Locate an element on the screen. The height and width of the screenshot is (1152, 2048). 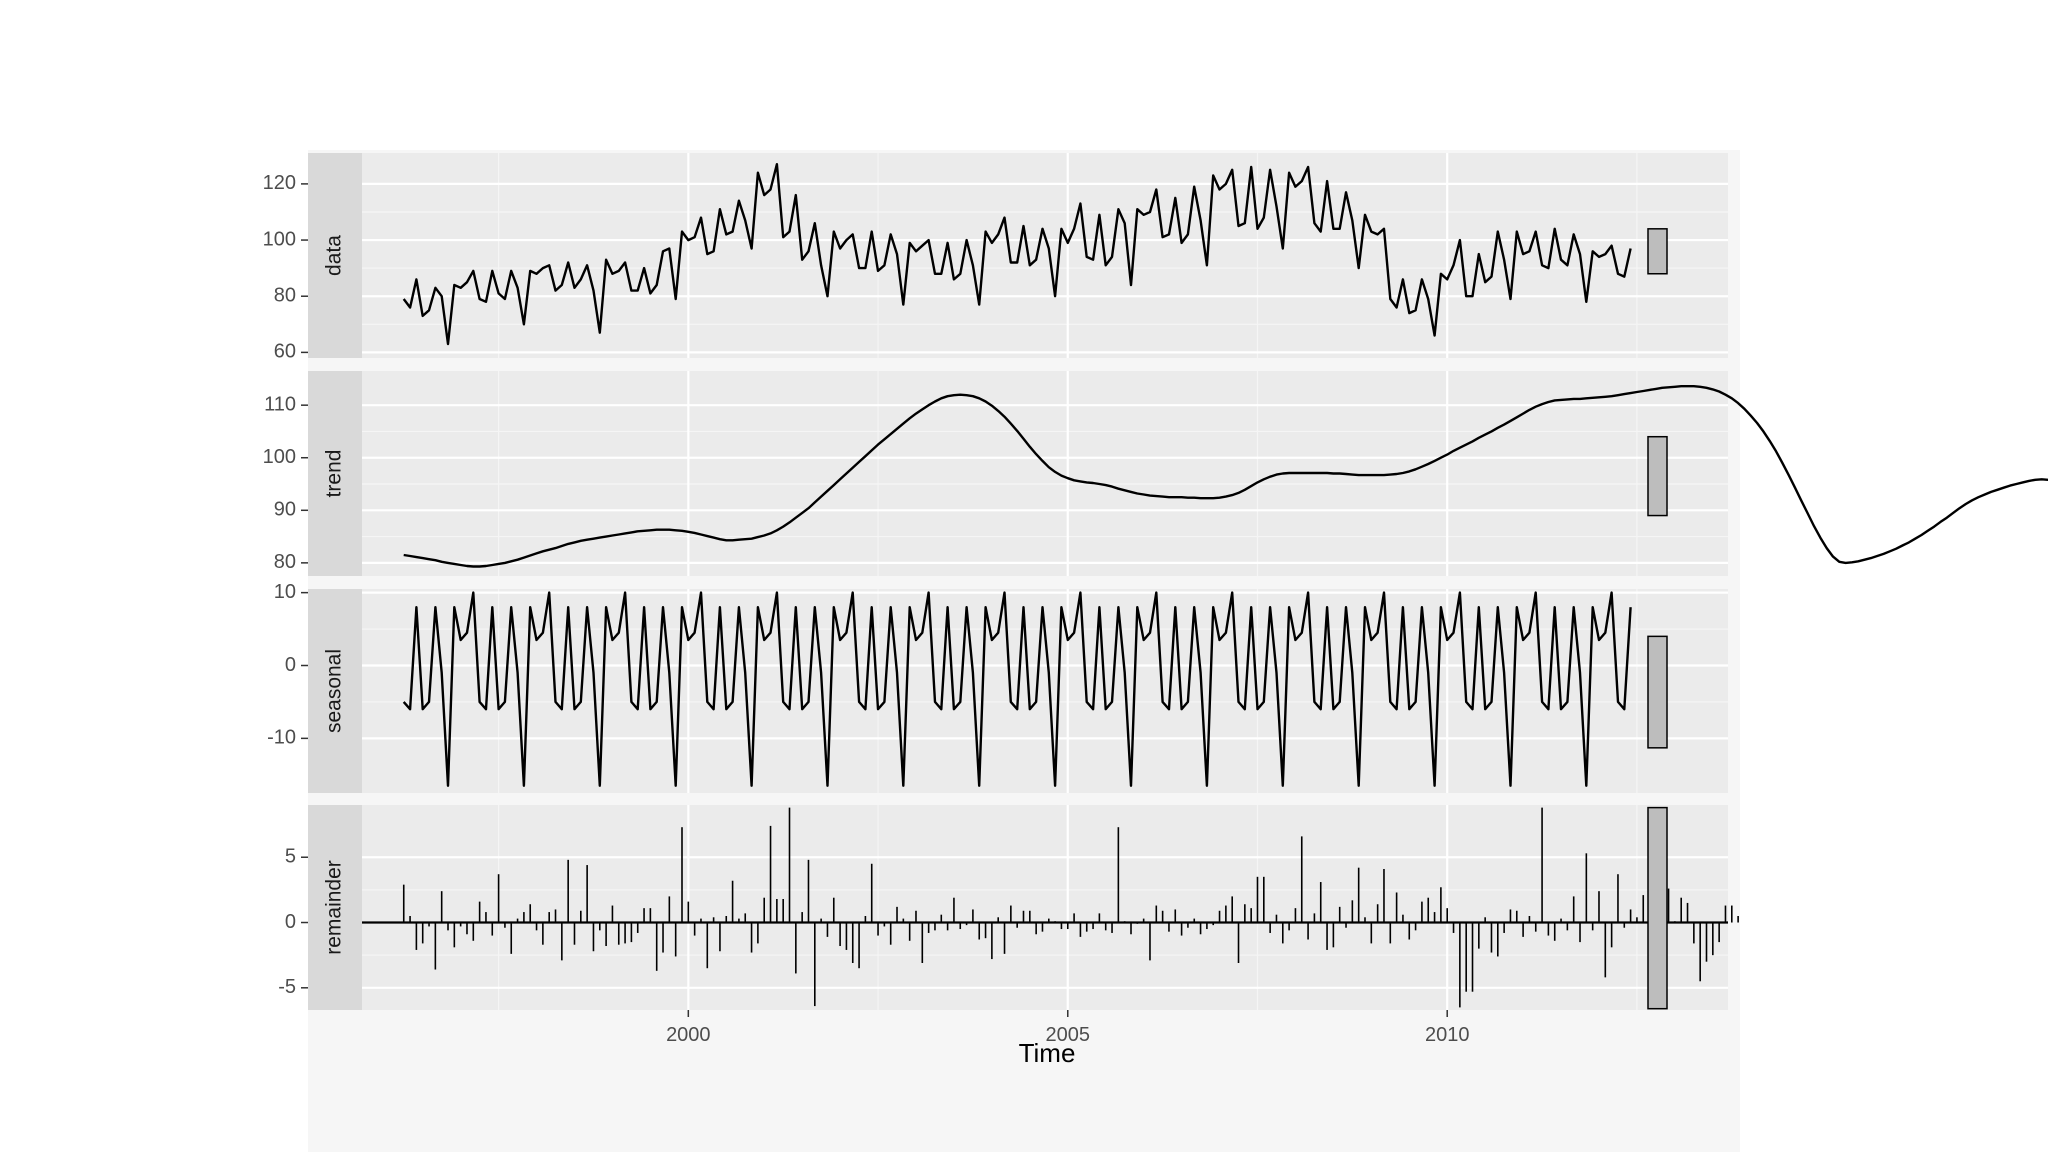
strip-trend is located at coordinates (335, 473).